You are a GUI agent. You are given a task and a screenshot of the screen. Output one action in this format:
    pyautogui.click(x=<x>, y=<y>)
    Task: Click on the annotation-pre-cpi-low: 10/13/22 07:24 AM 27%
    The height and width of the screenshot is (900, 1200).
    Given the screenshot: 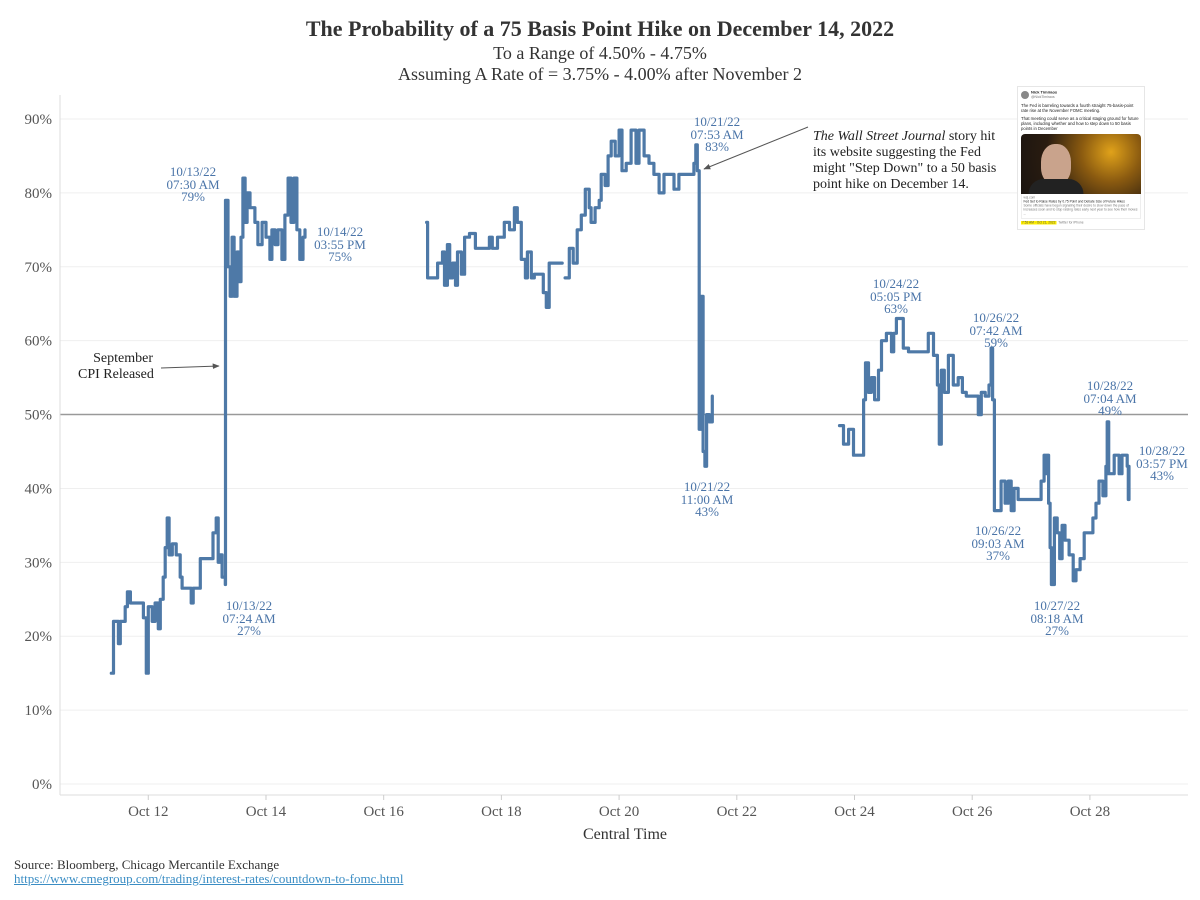 What is the action you would take?
    pyautogui.click(x=249, y=618)
    